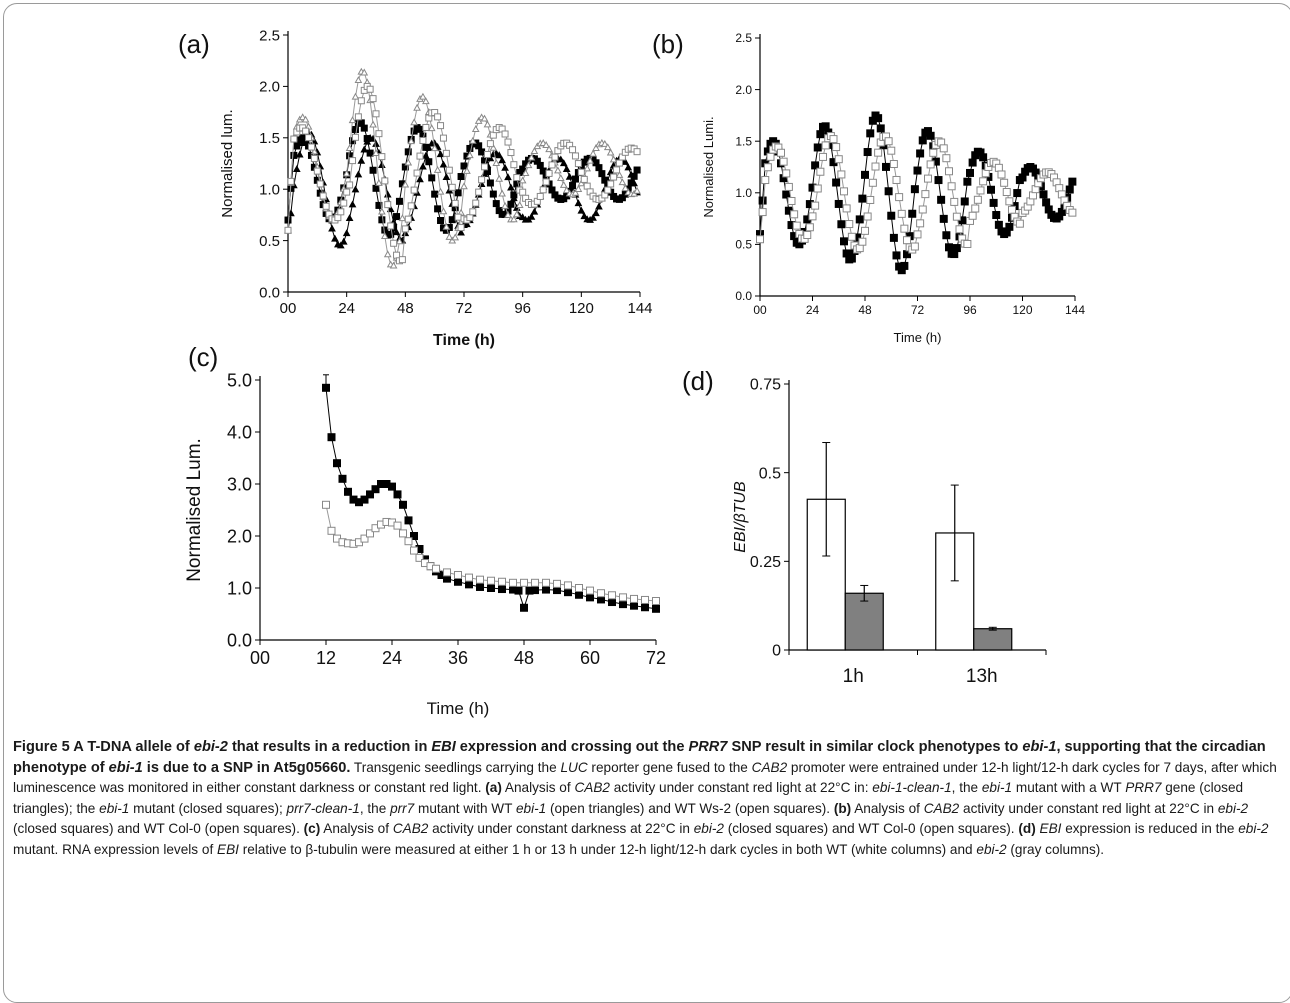 This screenshot has width=1290, height=1003. What do you see at coordinates (410, 828) in the screenshot?
I see `caption-body-part: CAB2` at bounding box center [410, 828].